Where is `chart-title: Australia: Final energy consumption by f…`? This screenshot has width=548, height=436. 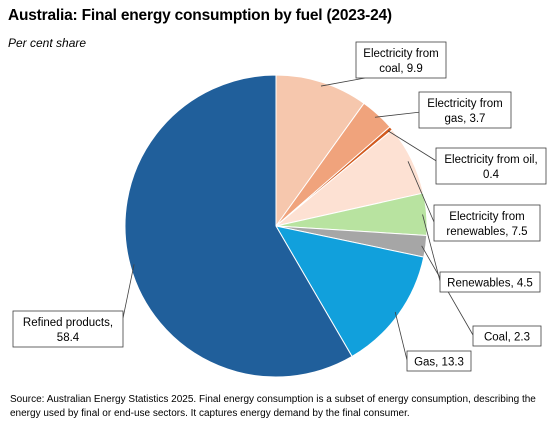
chart-title: Australia: Final energy consumption by f… is located at coordinates (200, 15).